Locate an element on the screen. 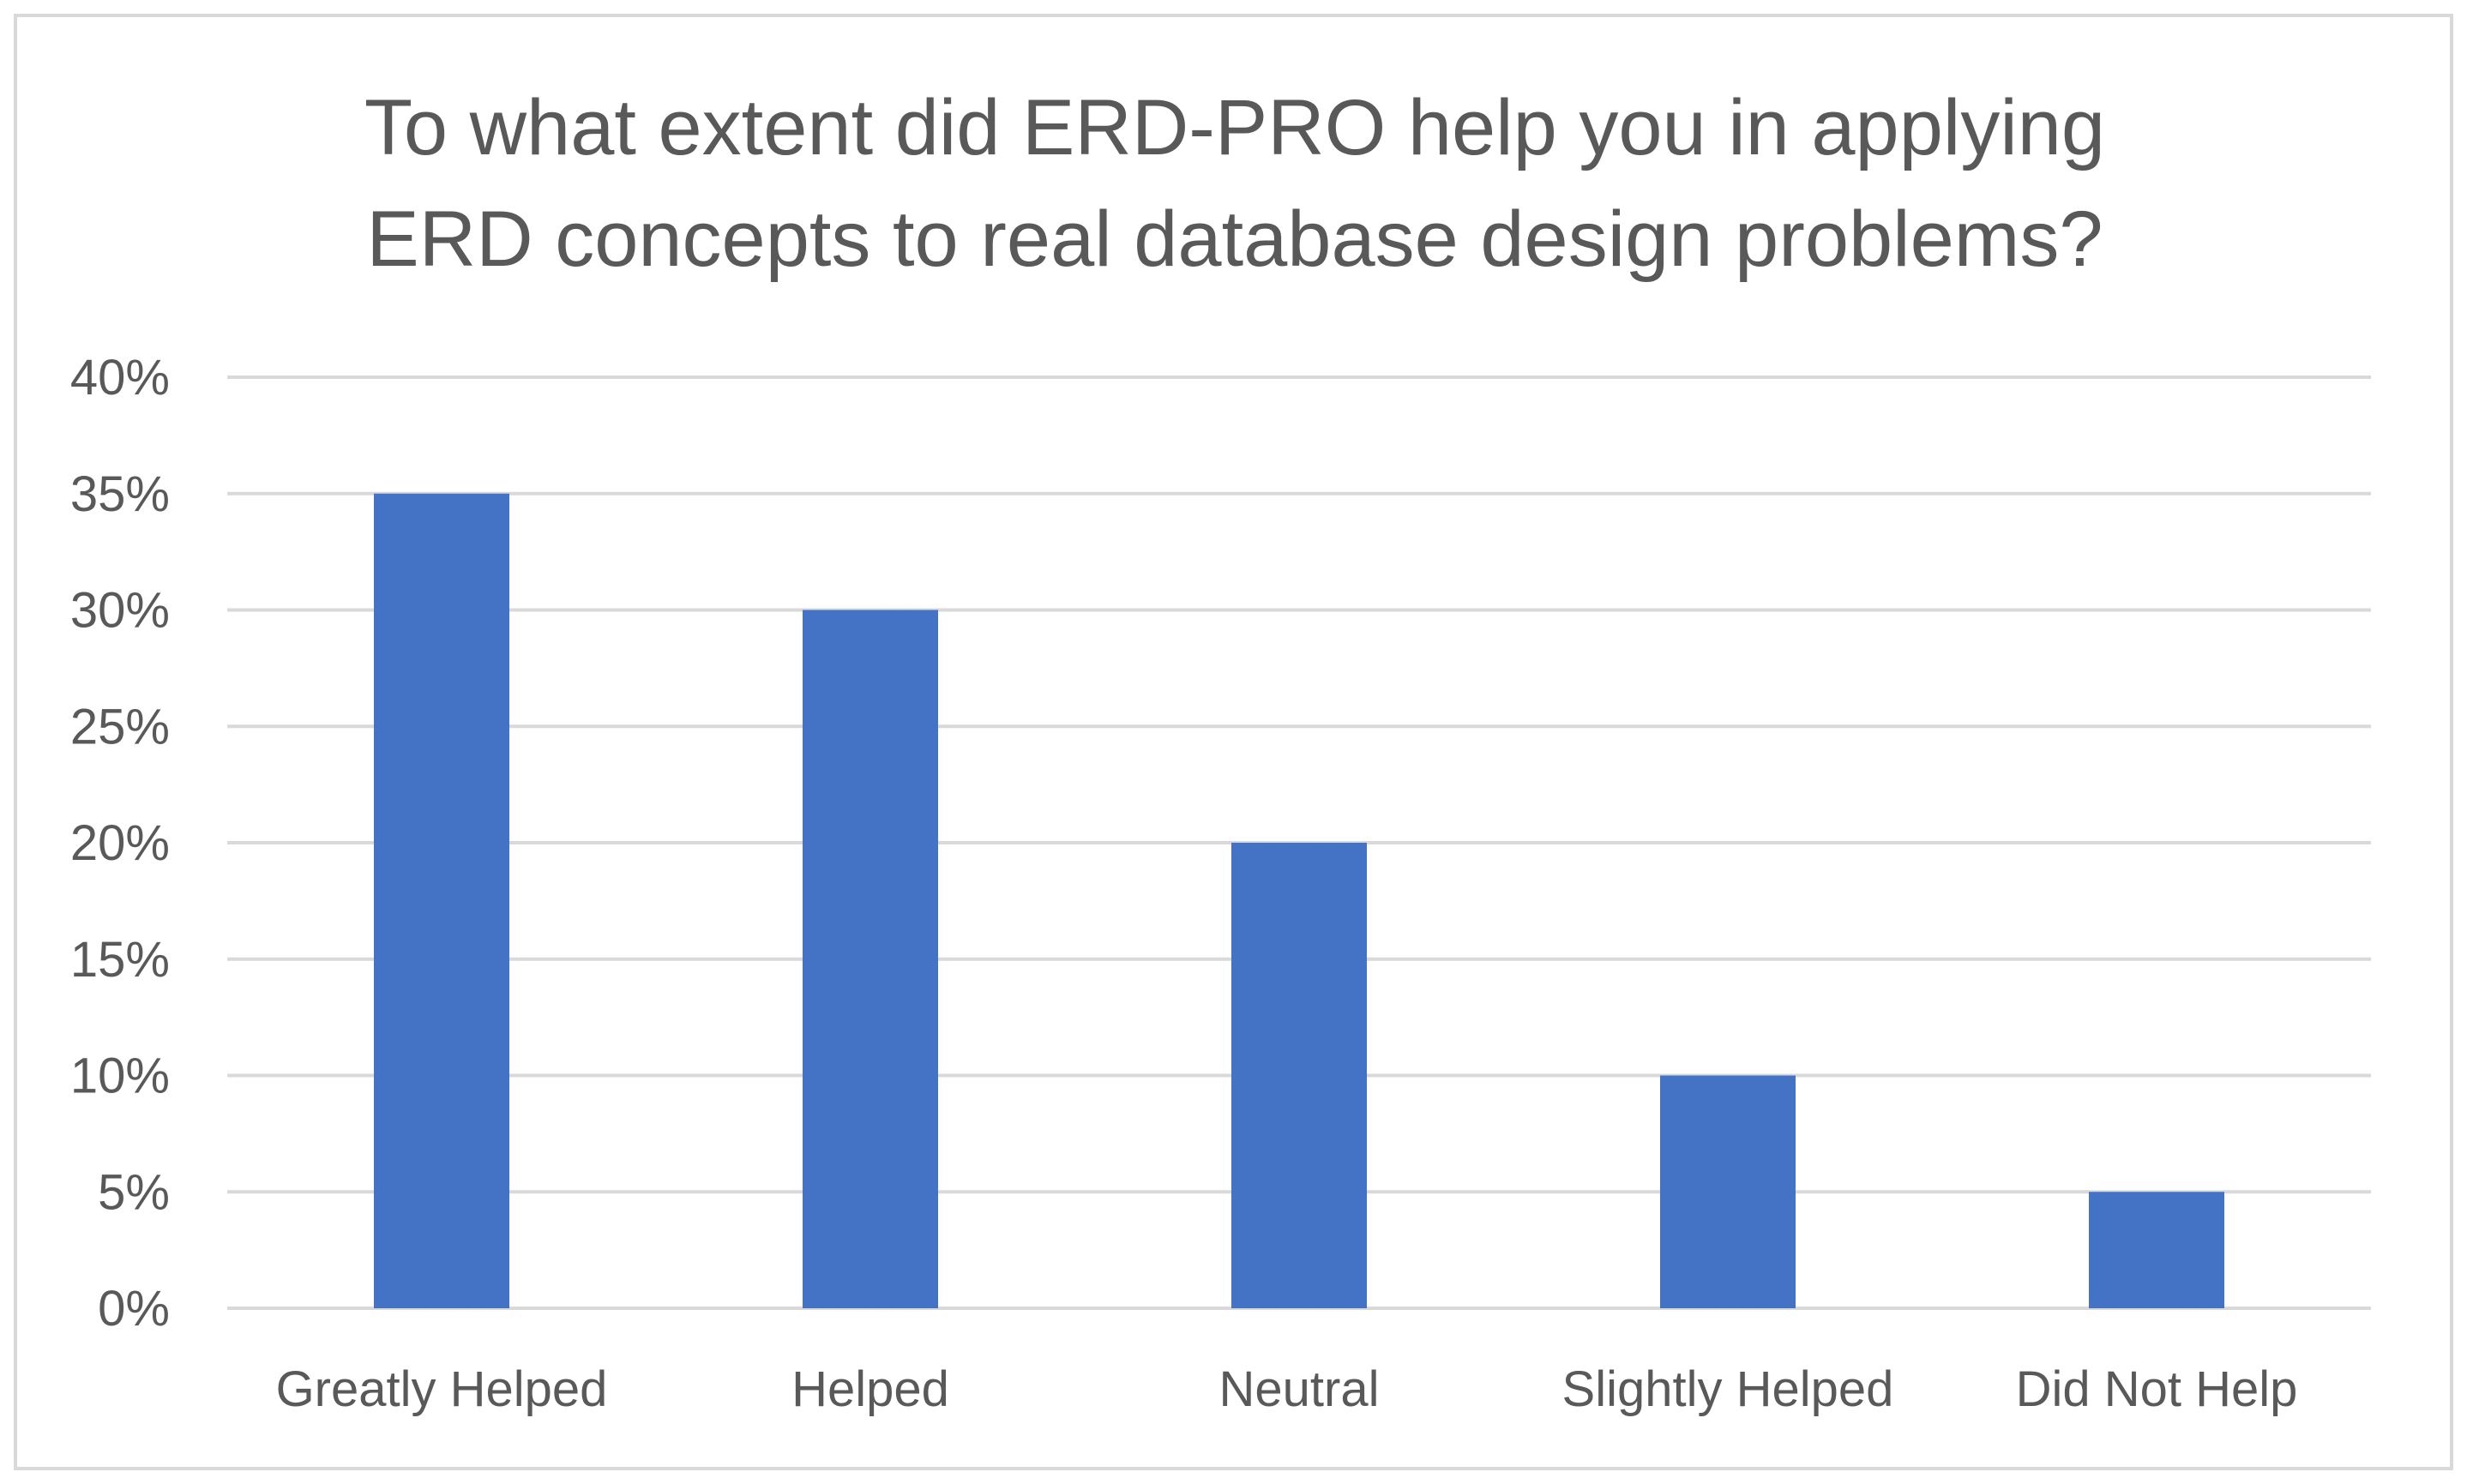 This screenshot has height=1484, width=2467. bar-neutral is located at coordinates (1299, 1075).